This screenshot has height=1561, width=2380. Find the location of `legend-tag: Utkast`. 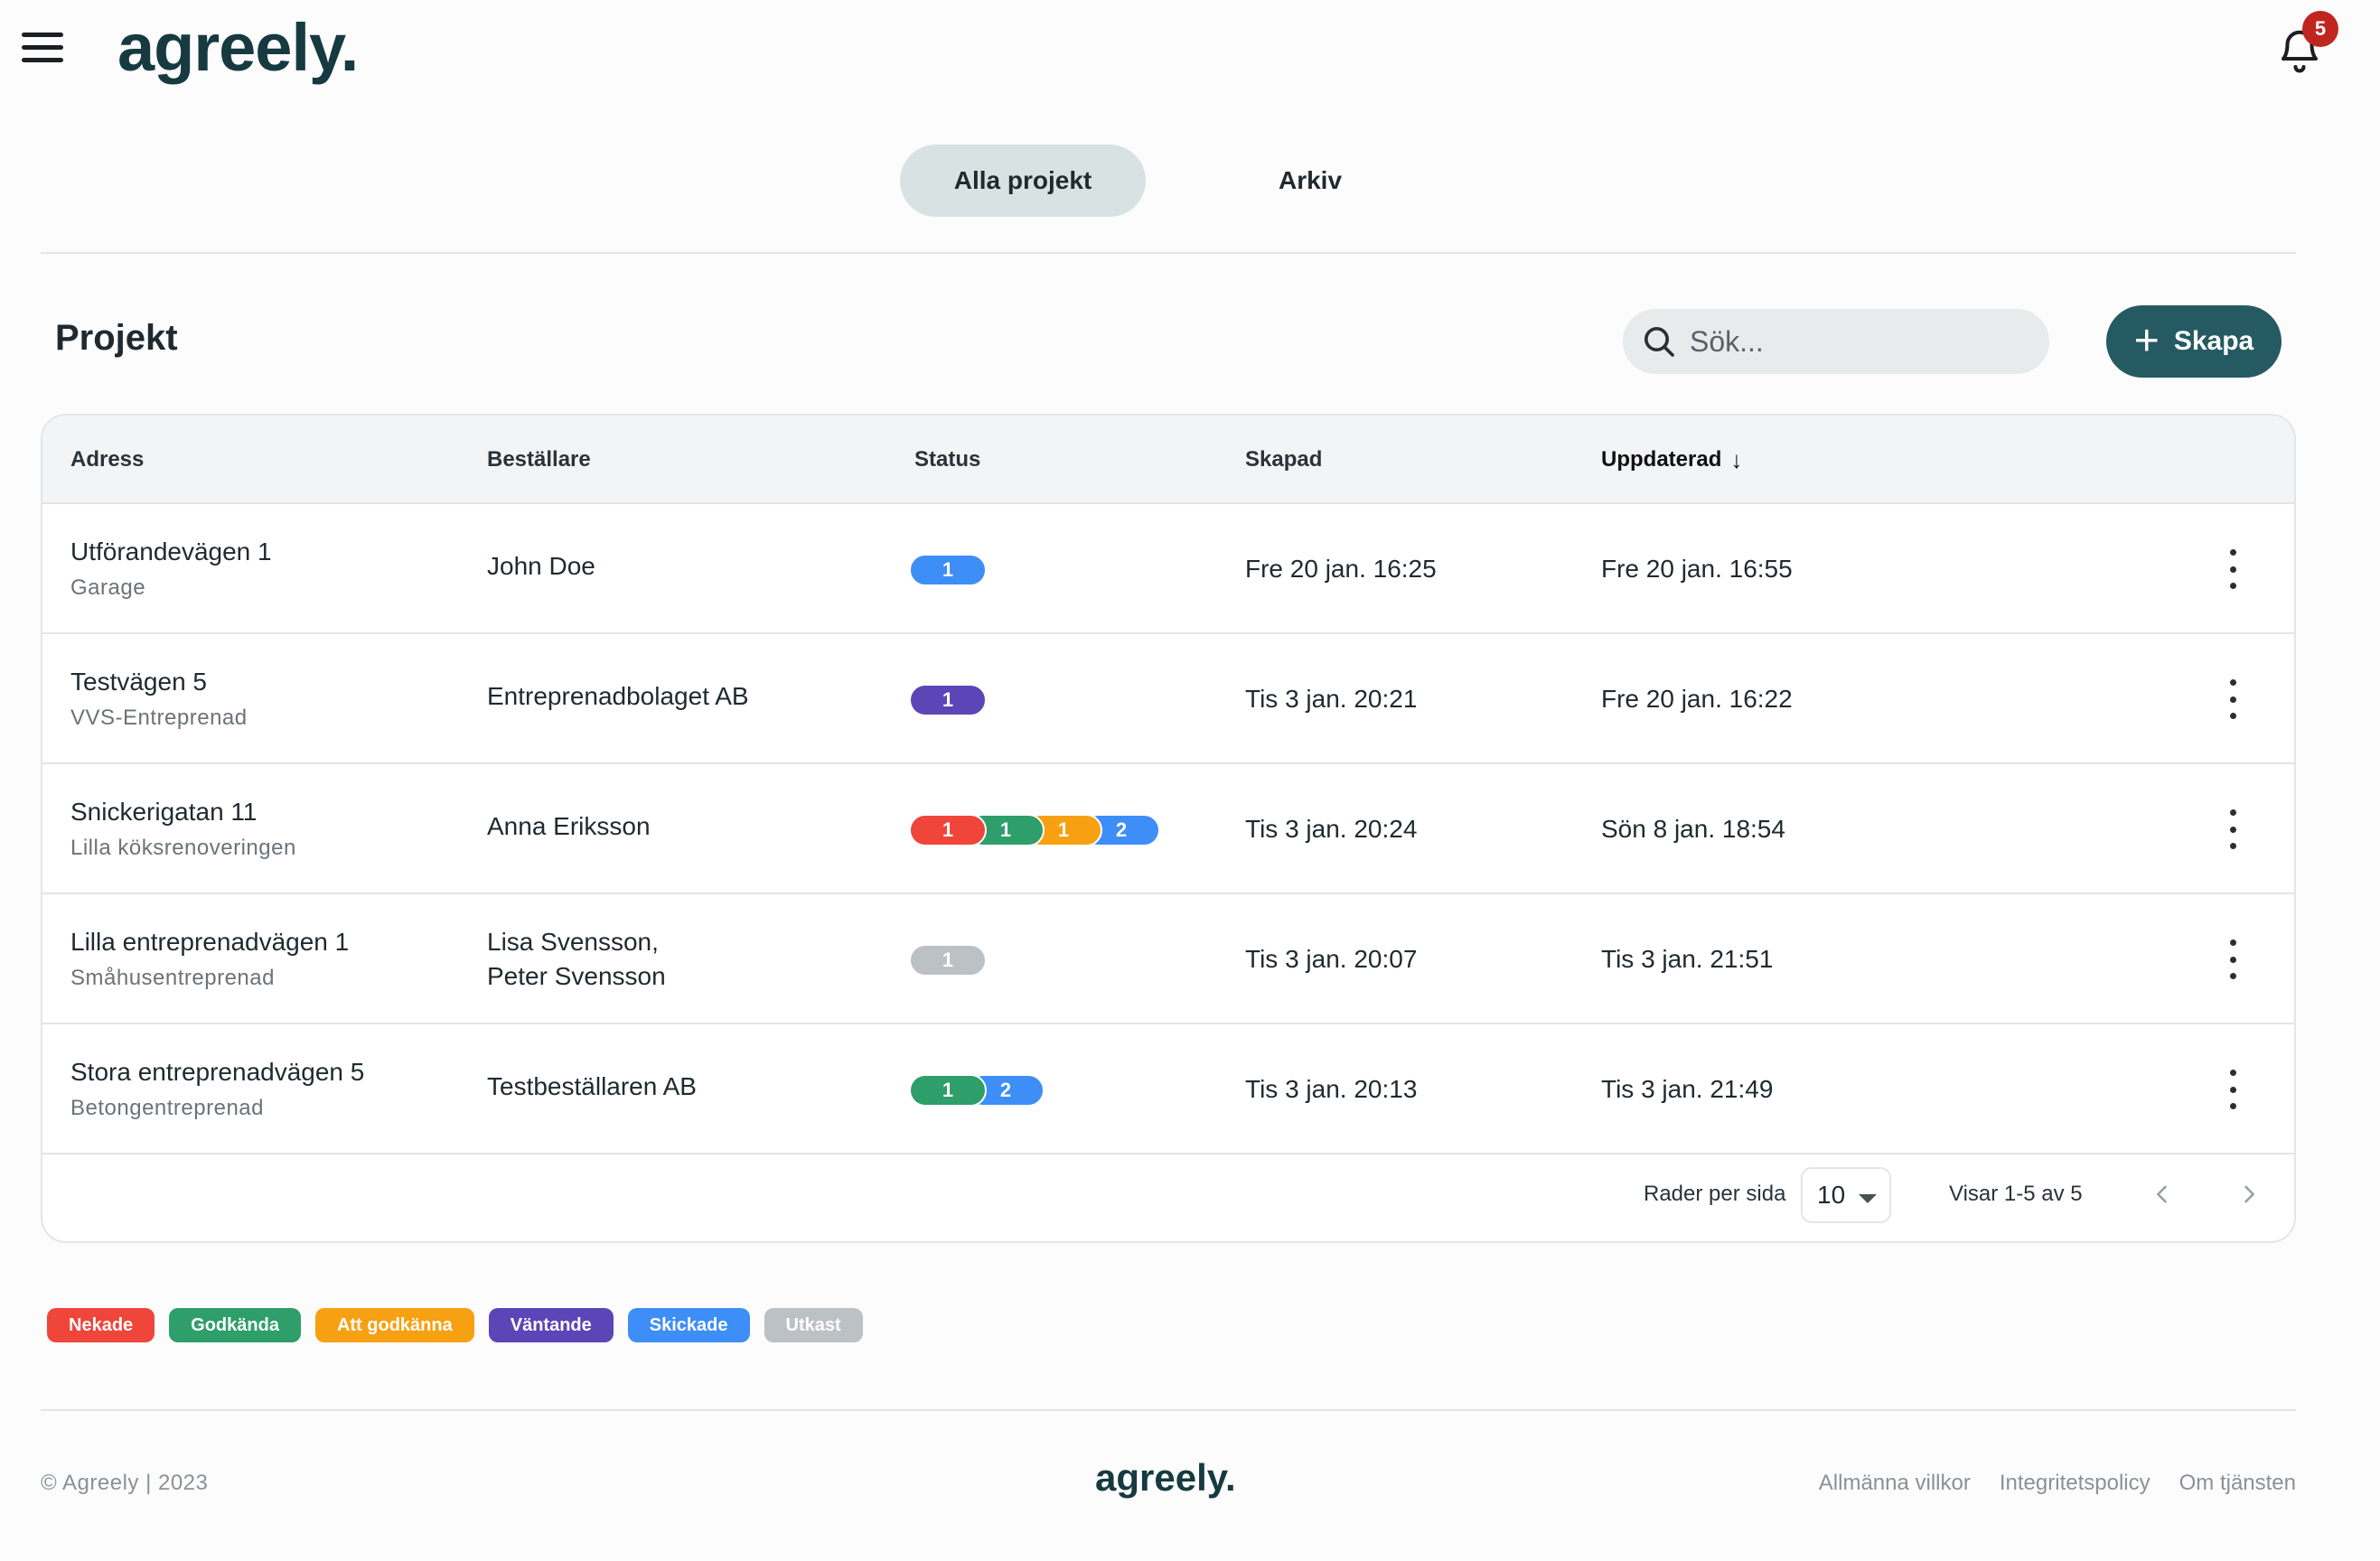

legend-tag: Utkast is located at coordinates (813, 1325).